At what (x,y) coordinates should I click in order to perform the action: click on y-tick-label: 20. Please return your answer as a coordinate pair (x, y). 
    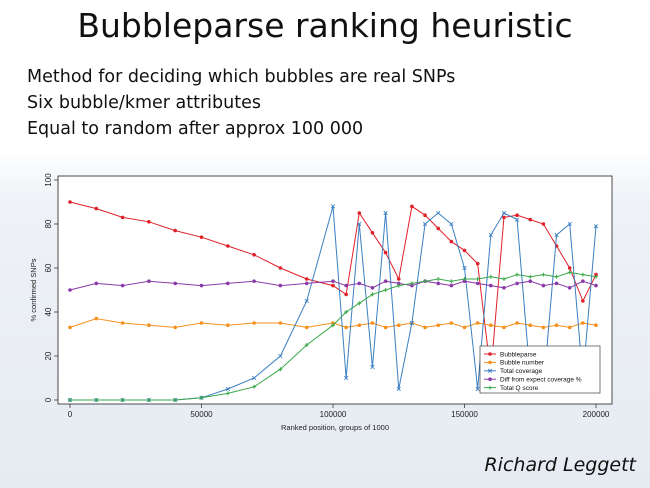
    Looking at the image, I should click on (48, 355).